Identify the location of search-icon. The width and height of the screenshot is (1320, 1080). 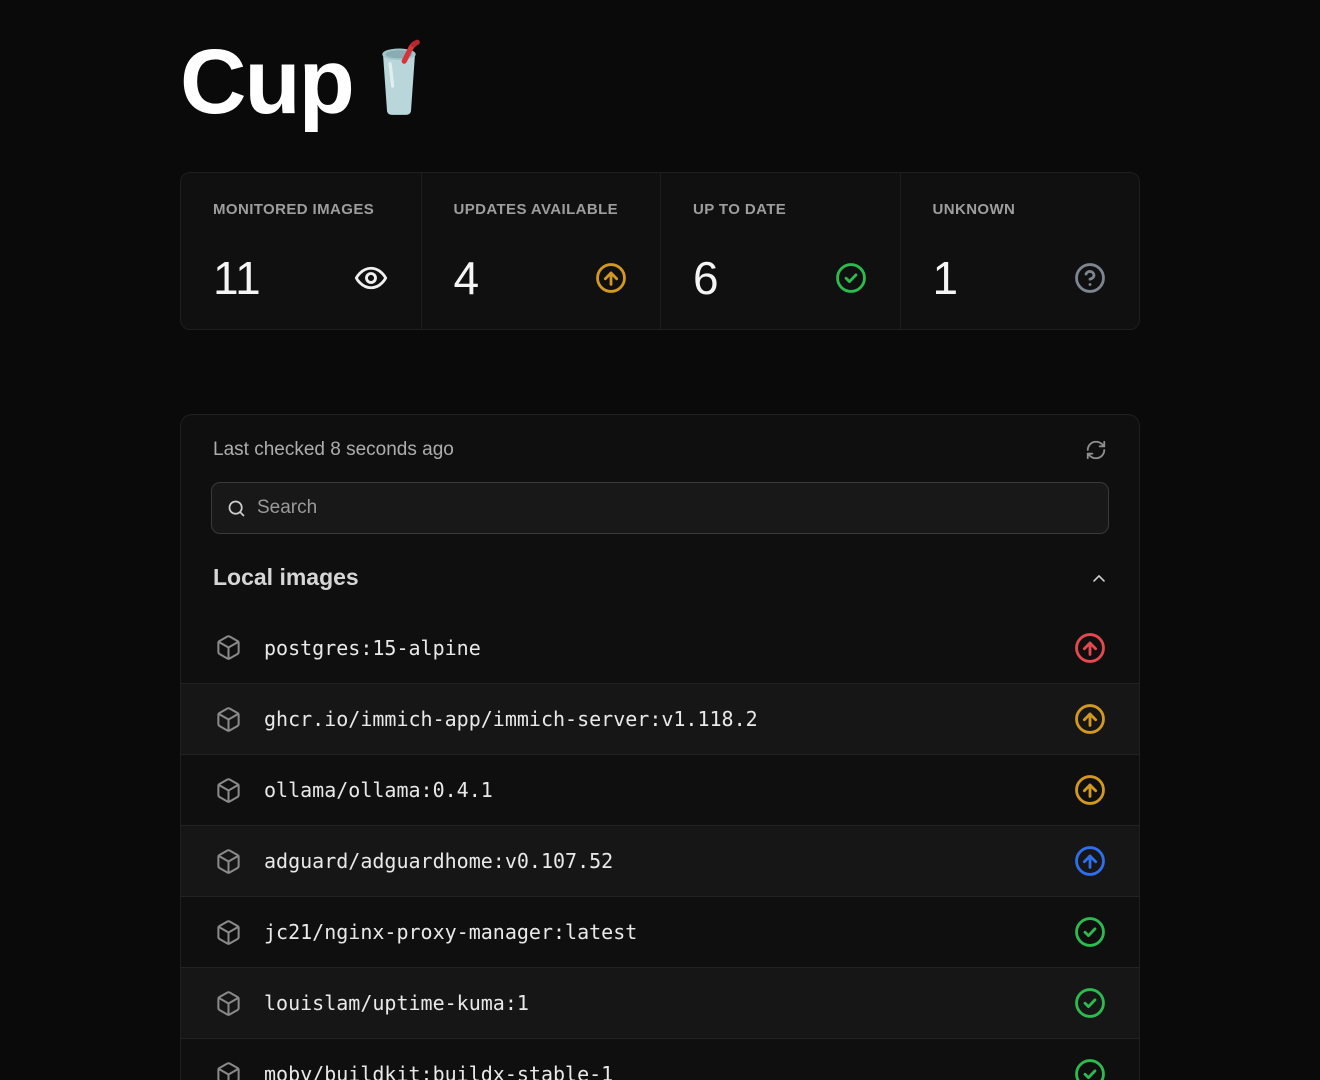
(236, 508).